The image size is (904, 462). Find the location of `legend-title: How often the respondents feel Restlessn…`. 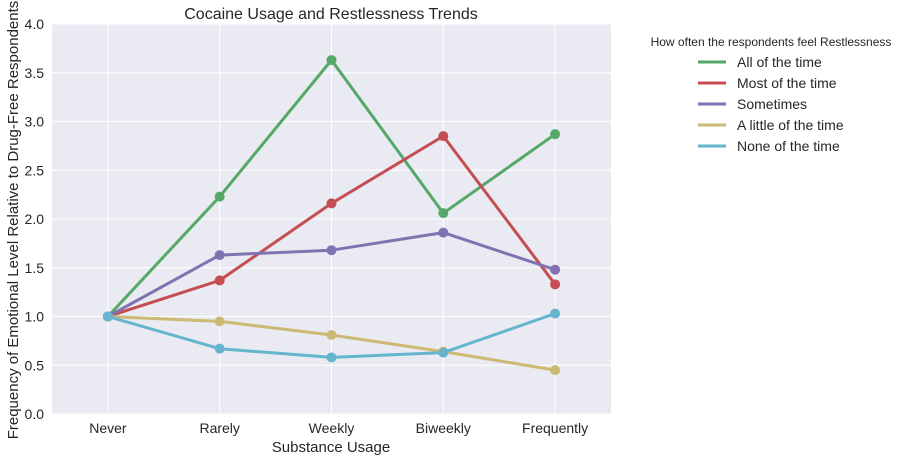

legend-title: How often the respondents feel Restlessn… is located at coordinates (771, 42).